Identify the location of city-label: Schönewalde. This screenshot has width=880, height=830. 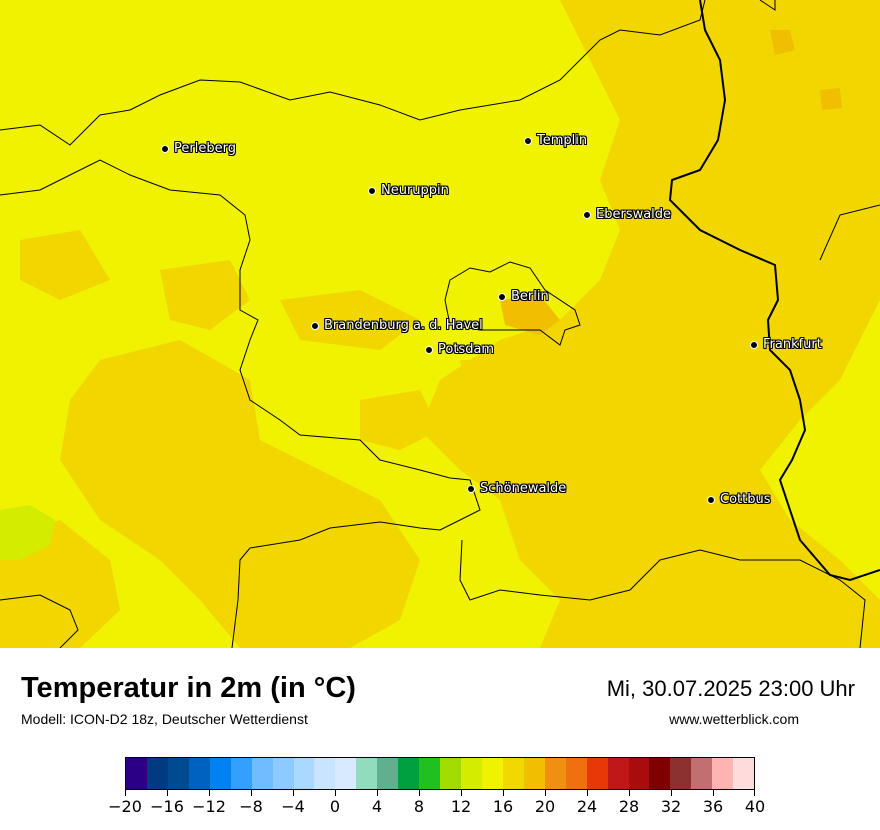
(523, 488).